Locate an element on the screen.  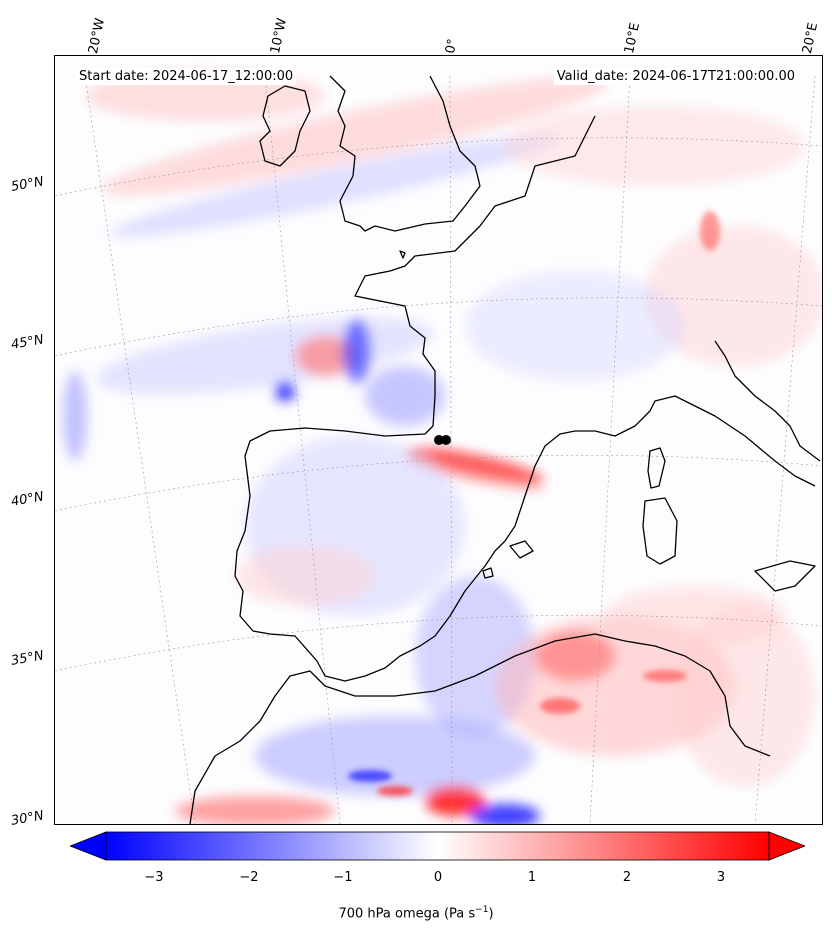
colorbar-tick-2: 2 is located at coordinates (627, 877).